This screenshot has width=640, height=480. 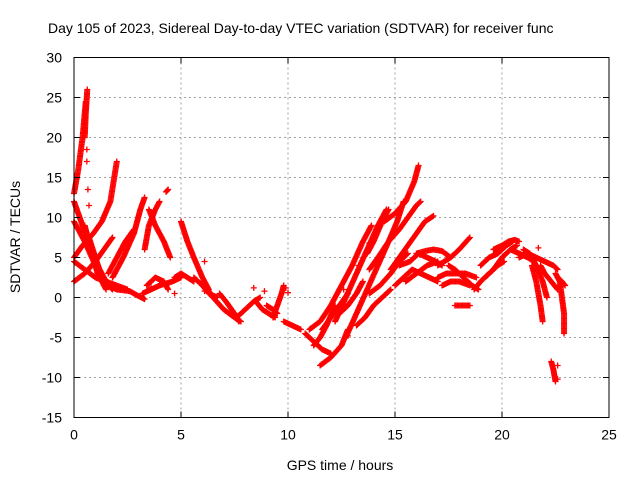 What do you see at coordinates (502, 435) in the screenshot?
I see `x-tick-label: 20` at bounding box center [502, 435].